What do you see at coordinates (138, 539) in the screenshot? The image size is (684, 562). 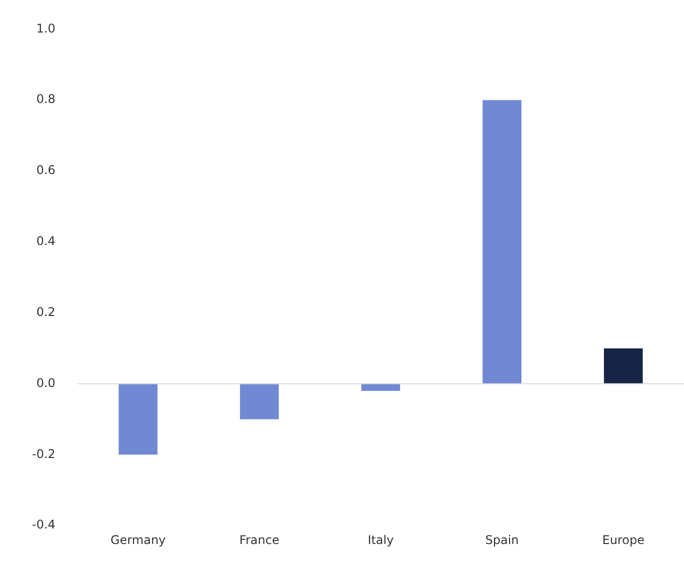 I see `x-tick-label: Germany` at bounding box center [138, 539].